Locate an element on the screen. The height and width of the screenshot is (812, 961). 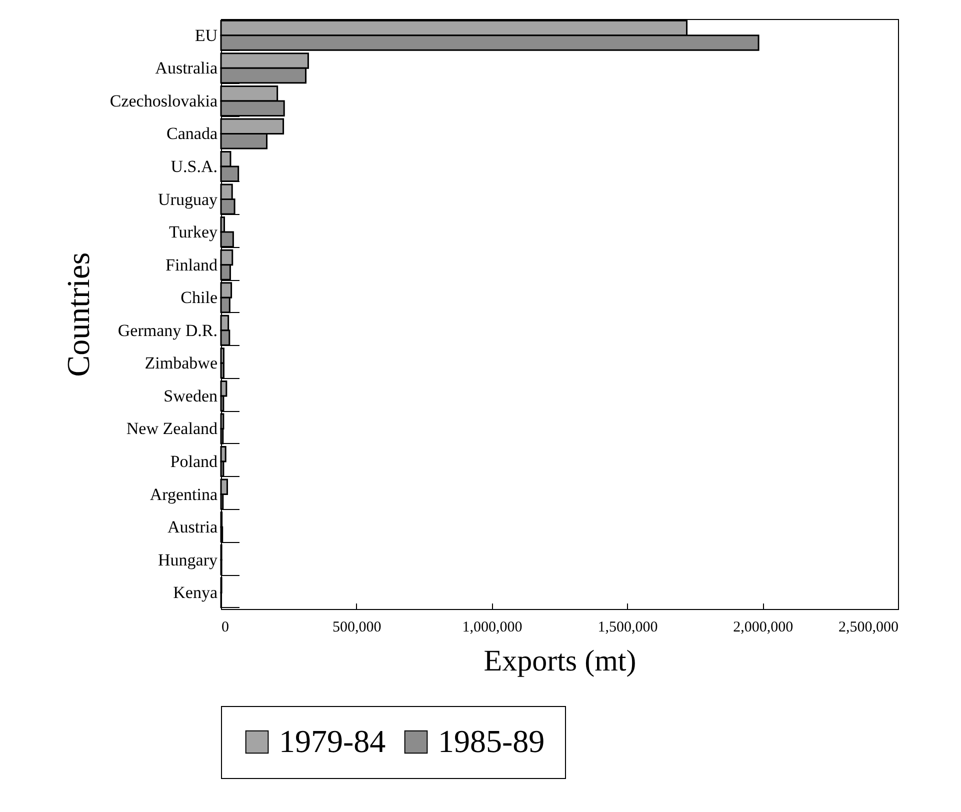
y-tick-label: Uruguay is located at coordinates (188, 199).